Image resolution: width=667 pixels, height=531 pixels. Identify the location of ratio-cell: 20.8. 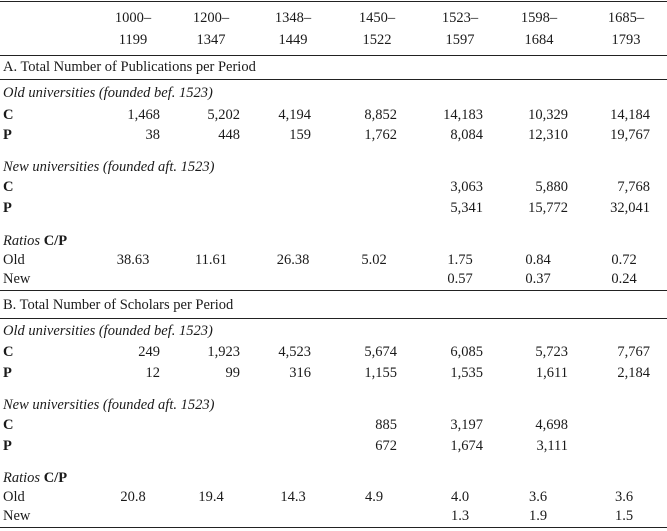
(133, 497).